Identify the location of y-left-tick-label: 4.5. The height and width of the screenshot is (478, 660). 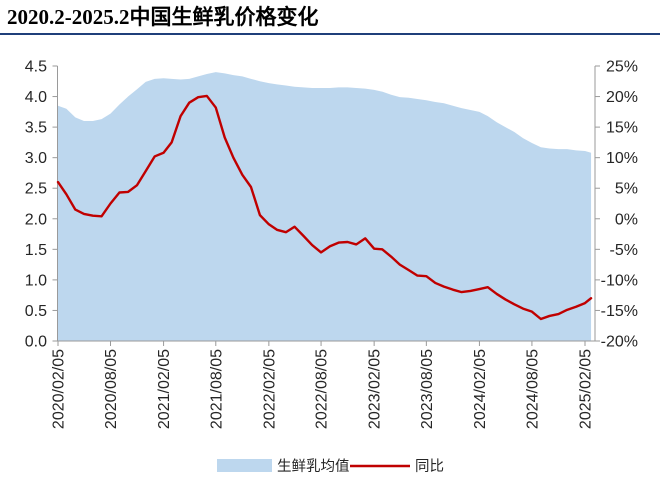
(36, 67).